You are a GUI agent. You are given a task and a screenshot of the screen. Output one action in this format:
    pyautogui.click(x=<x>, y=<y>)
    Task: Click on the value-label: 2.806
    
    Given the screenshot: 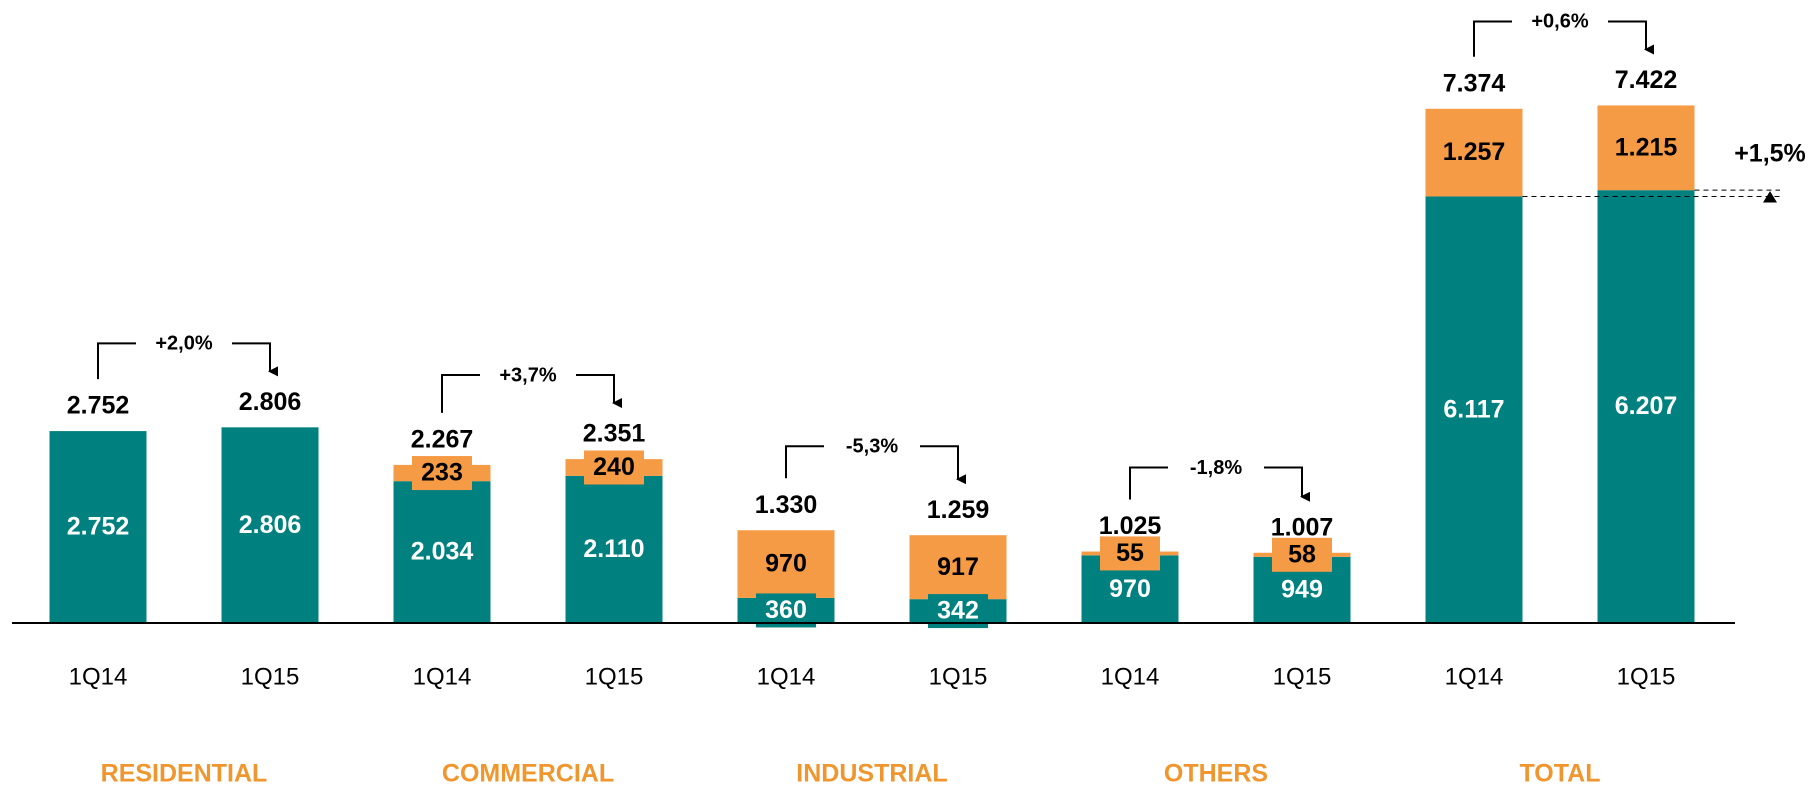 What is the action you would take?
    pyautogui.click(x=270, y=525)
    